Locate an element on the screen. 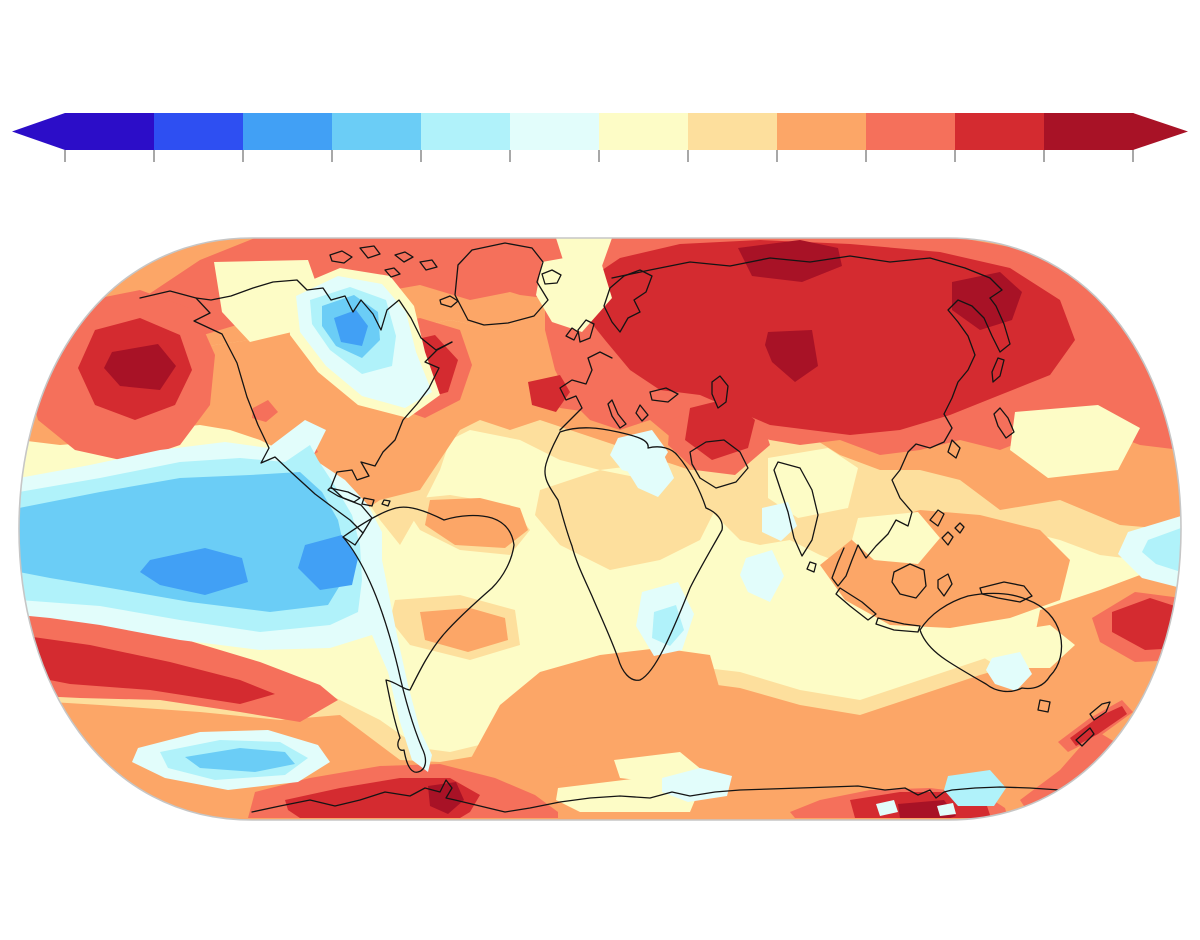 The width and height of the screenshot is (1200, 940). colorbar-left-arrow-icon is located at coordinates (38, 131).